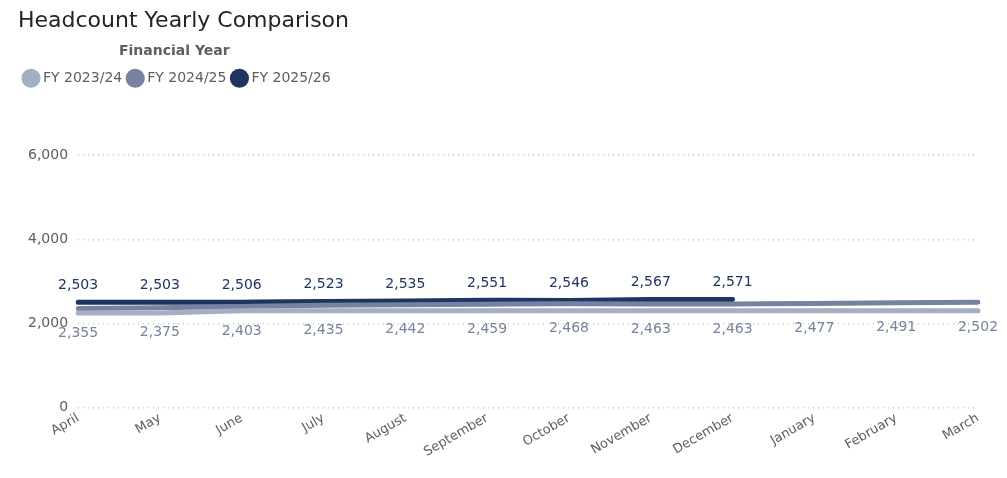  Describe the element at coordinates (241, 330) in the screenshot. I see `data-label: 2,403` at that location.